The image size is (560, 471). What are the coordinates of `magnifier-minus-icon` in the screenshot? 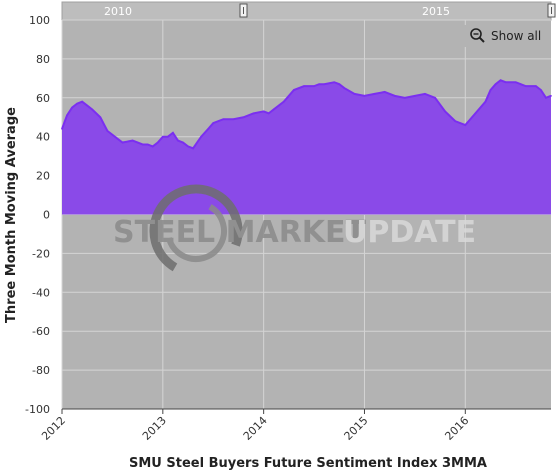 It's located at (477, 35).